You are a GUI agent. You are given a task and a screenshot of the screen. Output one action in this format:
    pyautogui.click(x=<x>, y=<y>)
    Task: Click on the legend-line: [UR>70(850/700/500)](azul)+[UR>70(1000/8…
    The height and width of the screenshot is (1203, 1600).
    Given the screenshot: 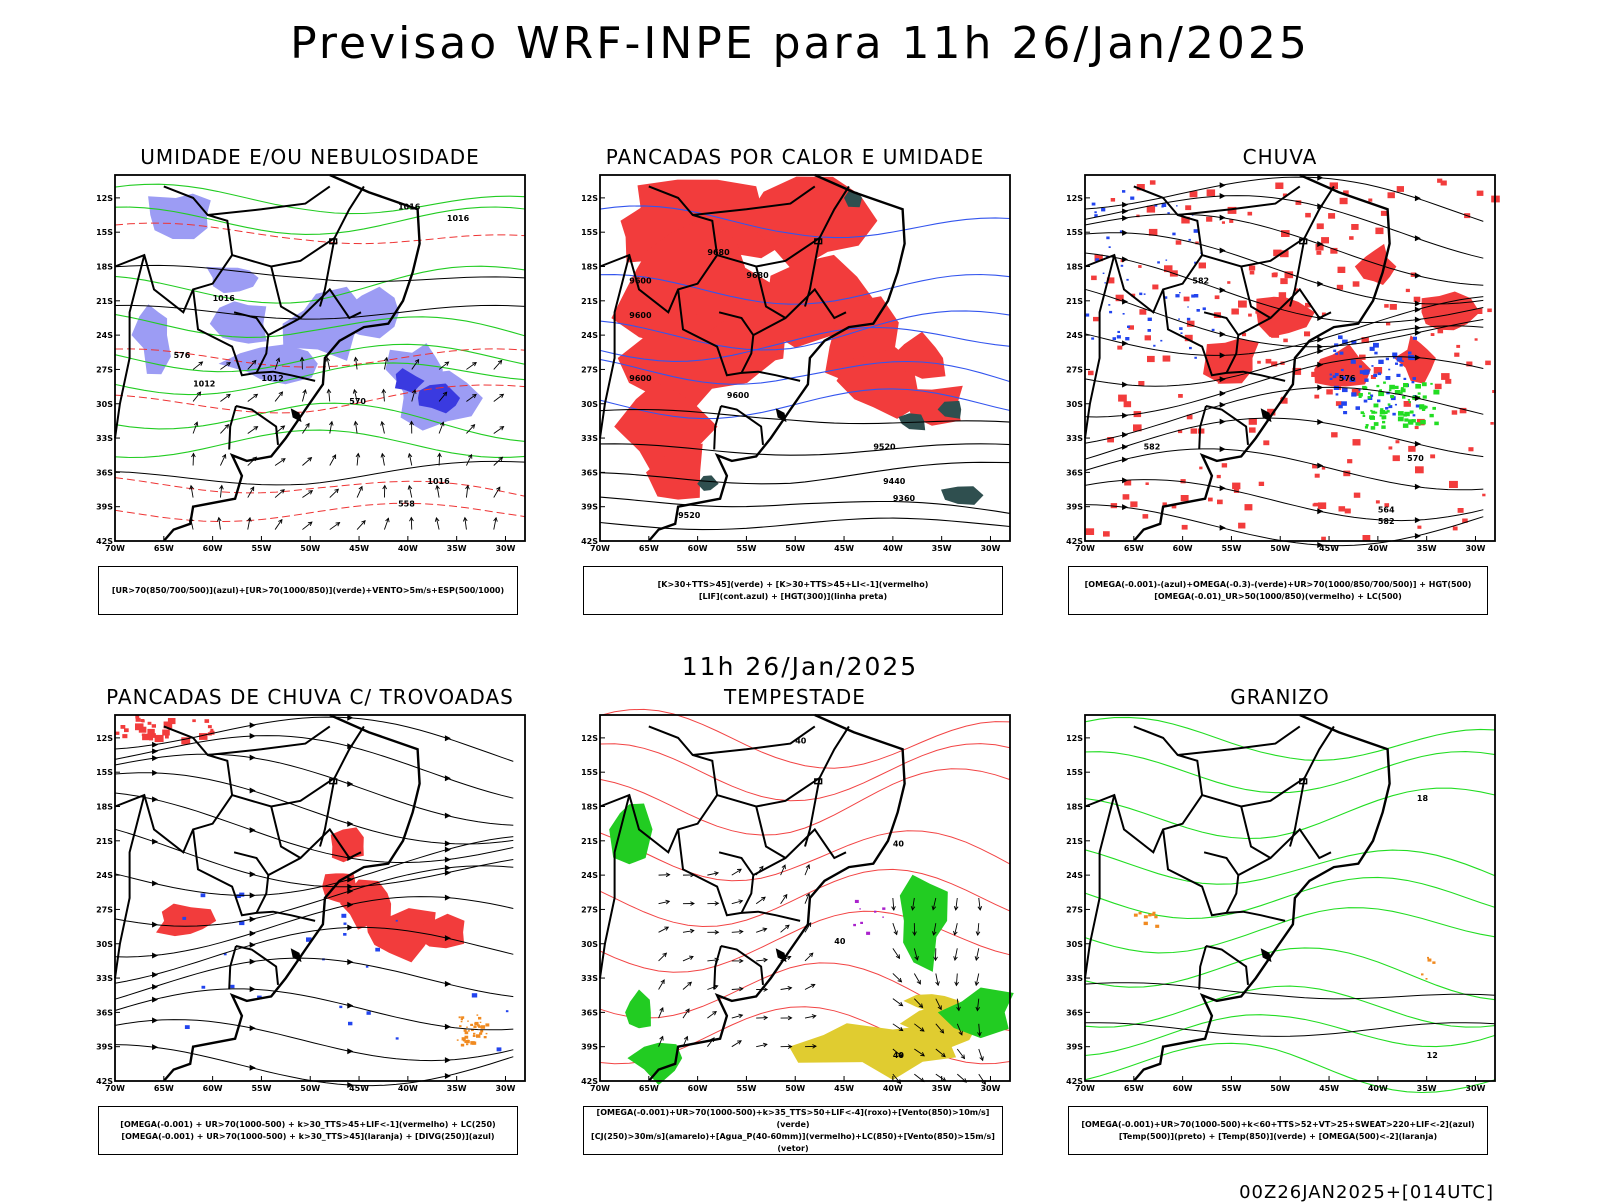 What is the action you would take?
    pyautogui.click(x=308, y=591)
    